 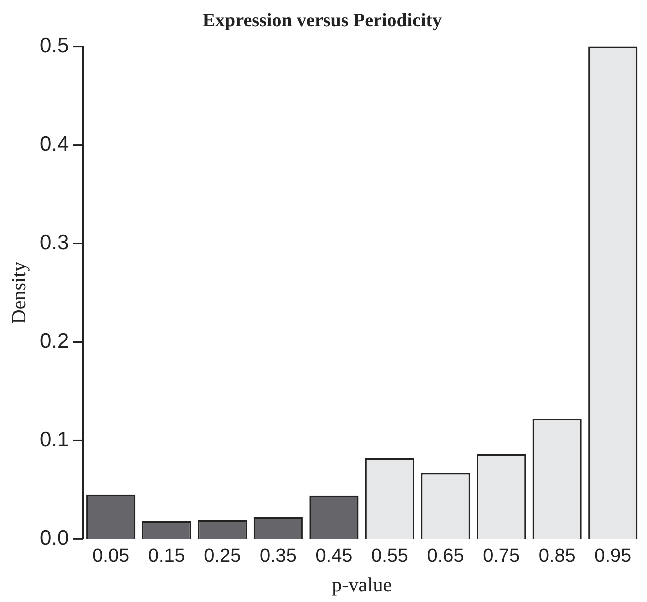 What do you see at coordinates (557, 556) in the screenshot?
I see `x-tick-label: 0.85` at bounding box center [557, 556].